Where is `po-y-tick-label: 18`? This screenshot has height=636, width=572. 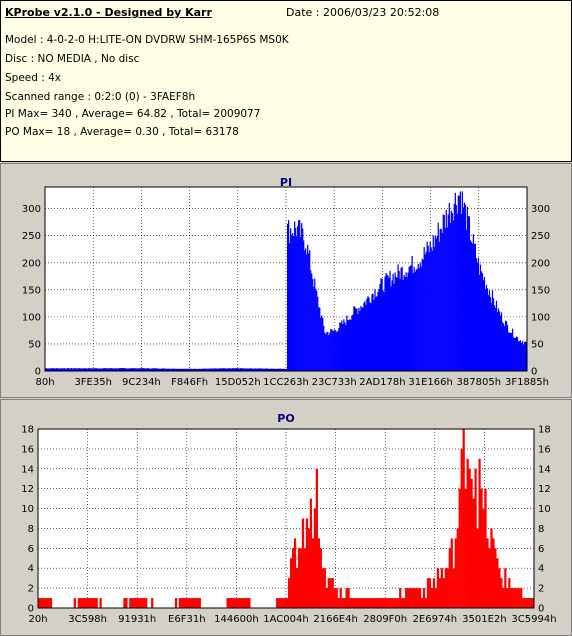 po-y-tick-label: 18 is located at coordinates (27, 430).